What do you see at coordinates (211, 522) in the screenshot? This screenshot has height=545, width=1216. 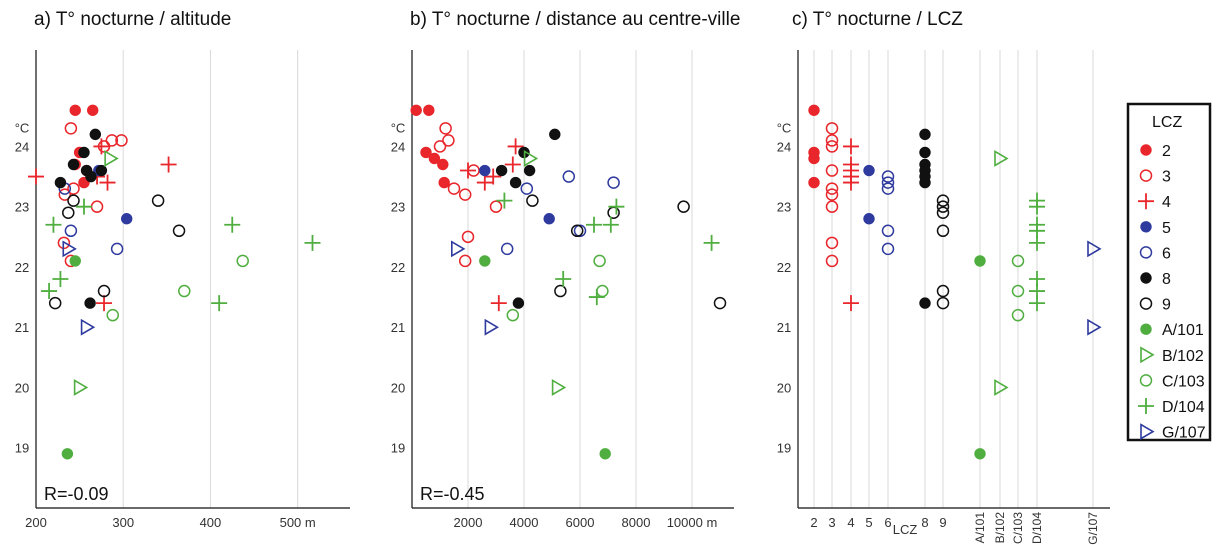 I see `chart-a-xtick-label: 400` at bounding box center [211, 522].